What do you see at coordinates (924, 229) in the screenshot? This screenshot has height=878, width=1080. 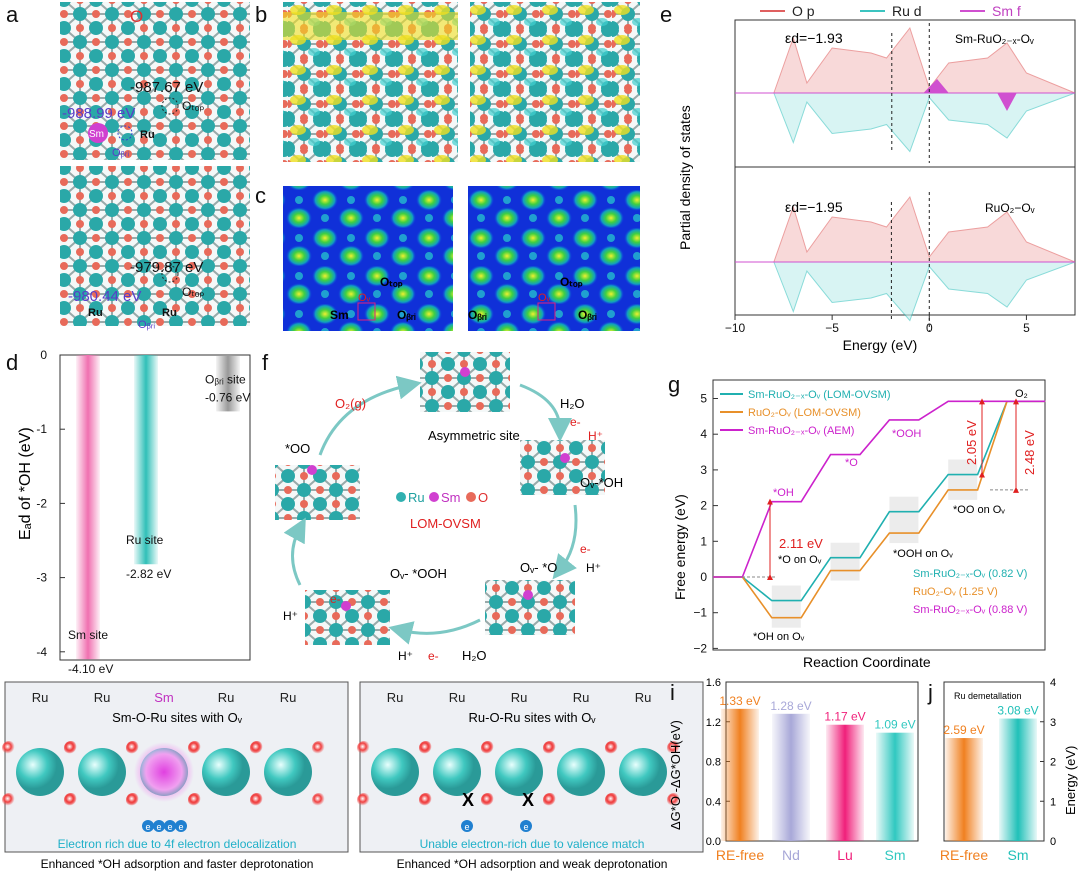 I see `op-up-curve` at bounding box center [924, 229].